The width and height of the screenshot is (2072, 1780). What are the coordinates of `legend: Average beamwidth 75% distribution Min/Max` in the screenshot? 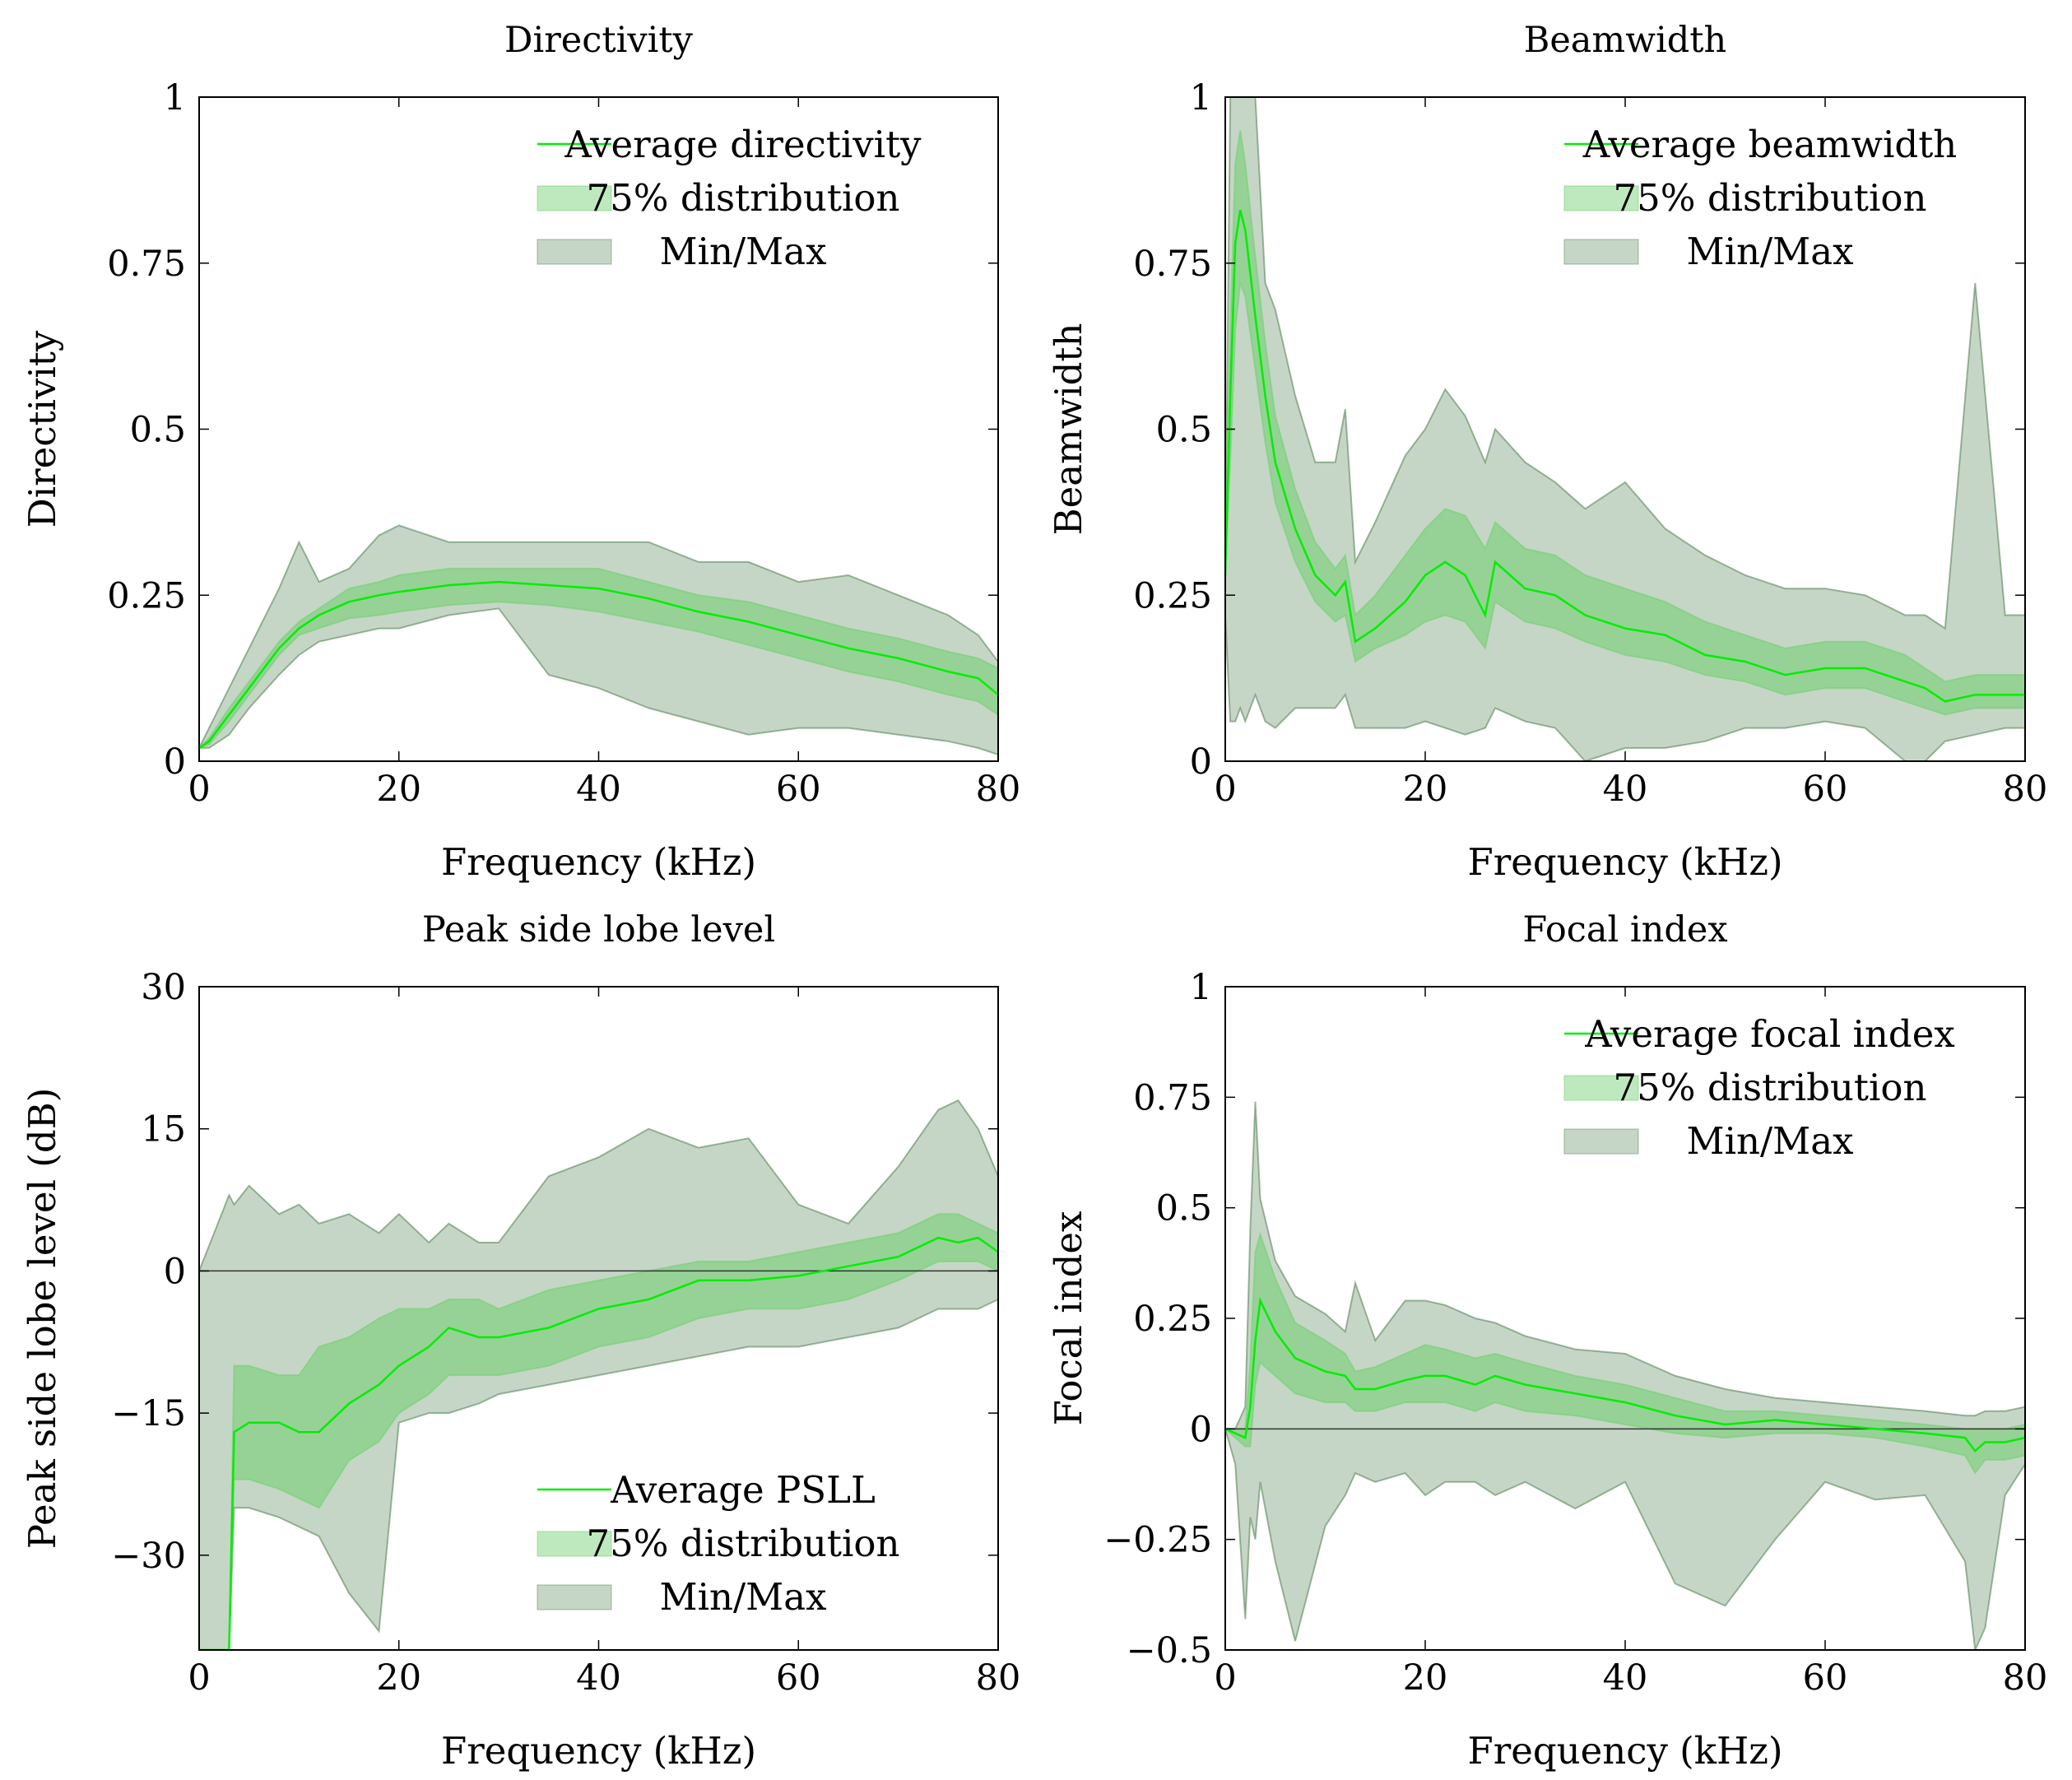 It's located at (1761, 198).